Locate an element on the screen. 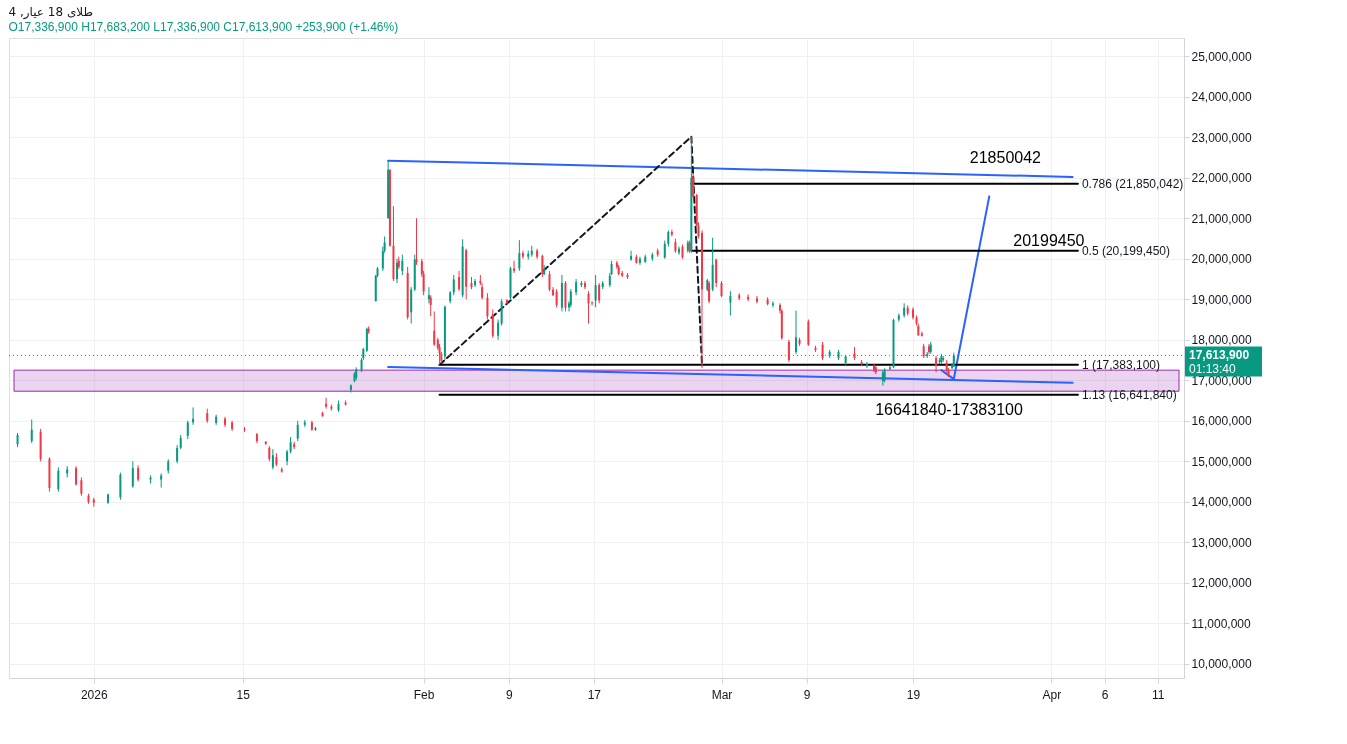  y-tick-label: 11,000,000 is located at coordinates (1221, 623).